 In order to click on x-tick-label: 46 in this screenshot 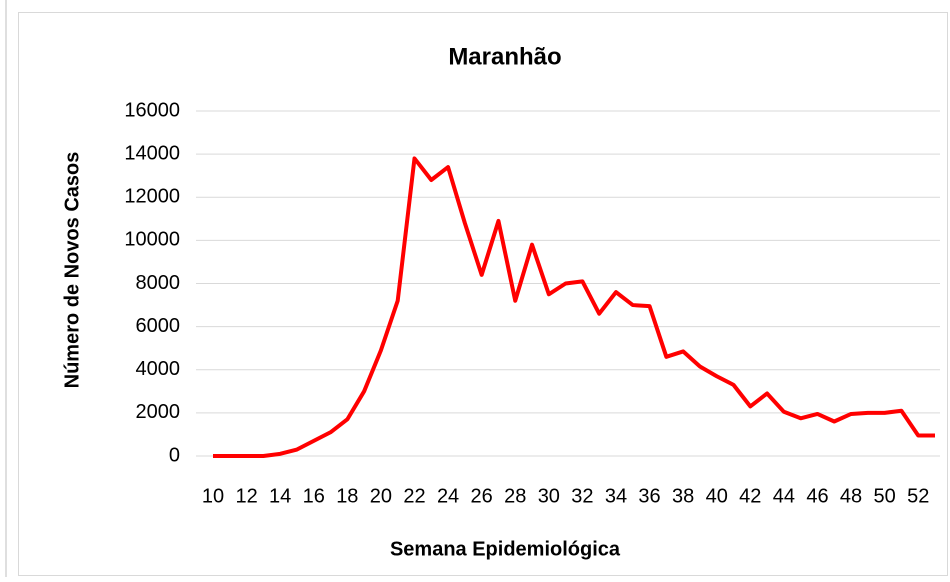, I will do `click(817, 496)`.